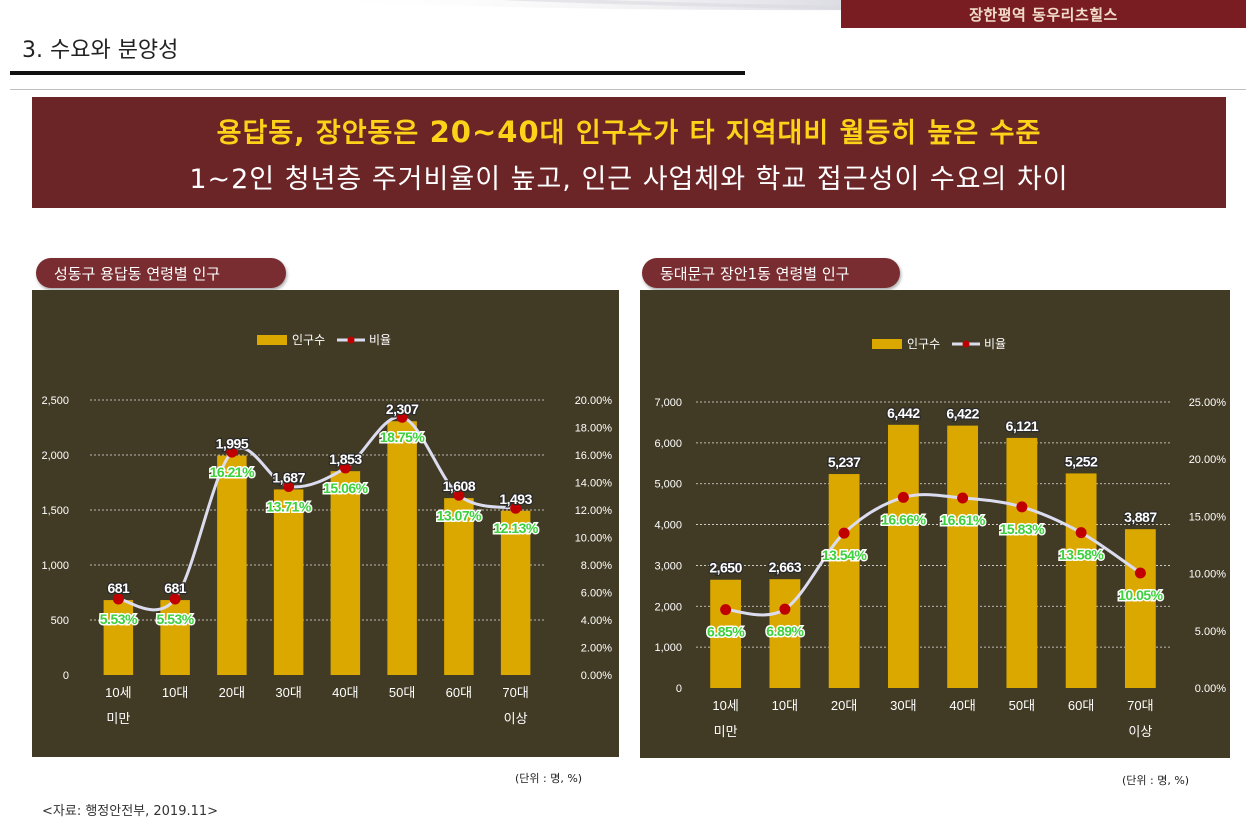  What do you see at coordinates (1141, 595) in the screenshot?
I see `ratio-value-label: 10.05%` at bounding box center [1141, 595].